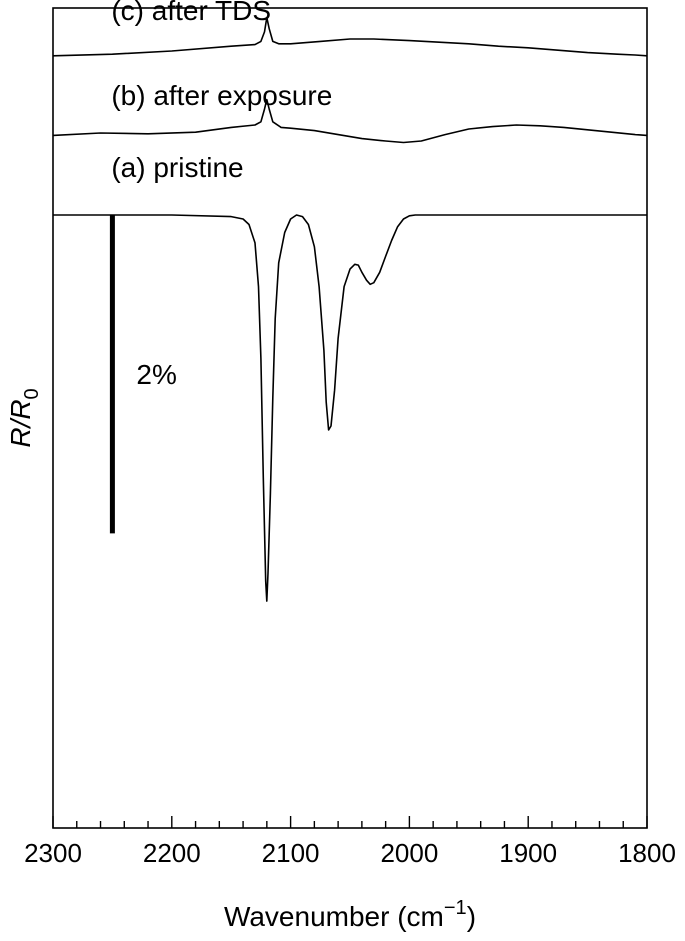 This screenshot has width=685, height=941. I want to click on x-axis-tick-labels: 2300 2200 2100 2000 1900 1800, so click(350, 853).